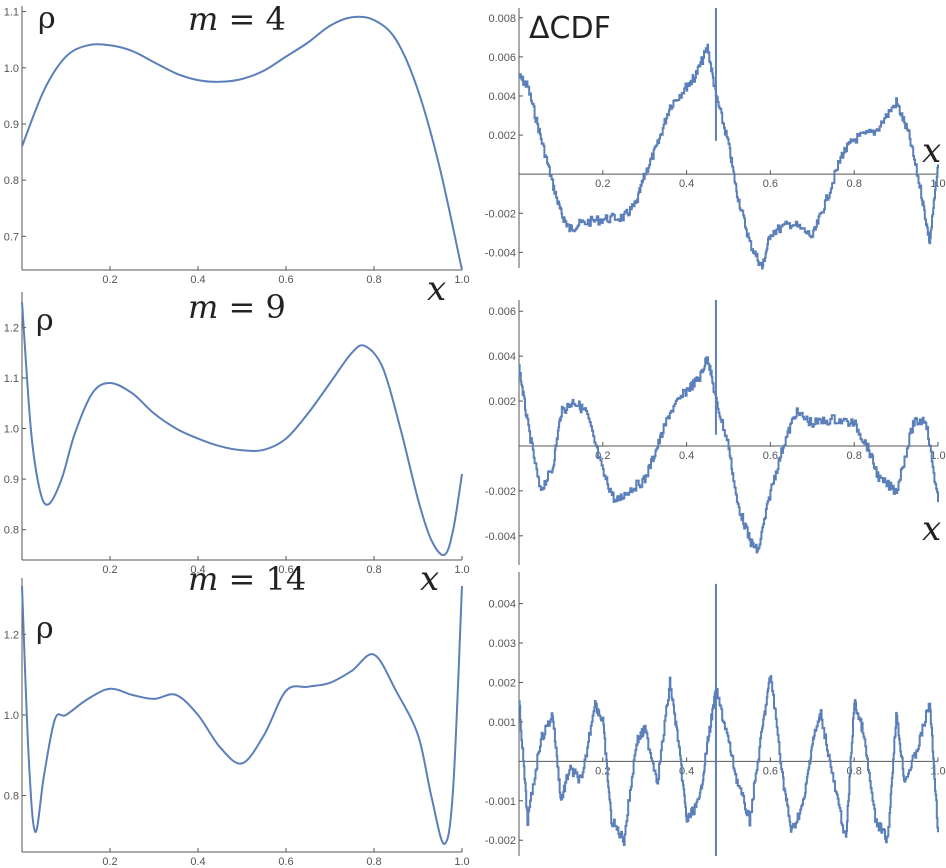  Describe the element at coordinates (500, 492) in the screenshot. I see `dcdf-m9-ytick-label: -0.002` at that location.